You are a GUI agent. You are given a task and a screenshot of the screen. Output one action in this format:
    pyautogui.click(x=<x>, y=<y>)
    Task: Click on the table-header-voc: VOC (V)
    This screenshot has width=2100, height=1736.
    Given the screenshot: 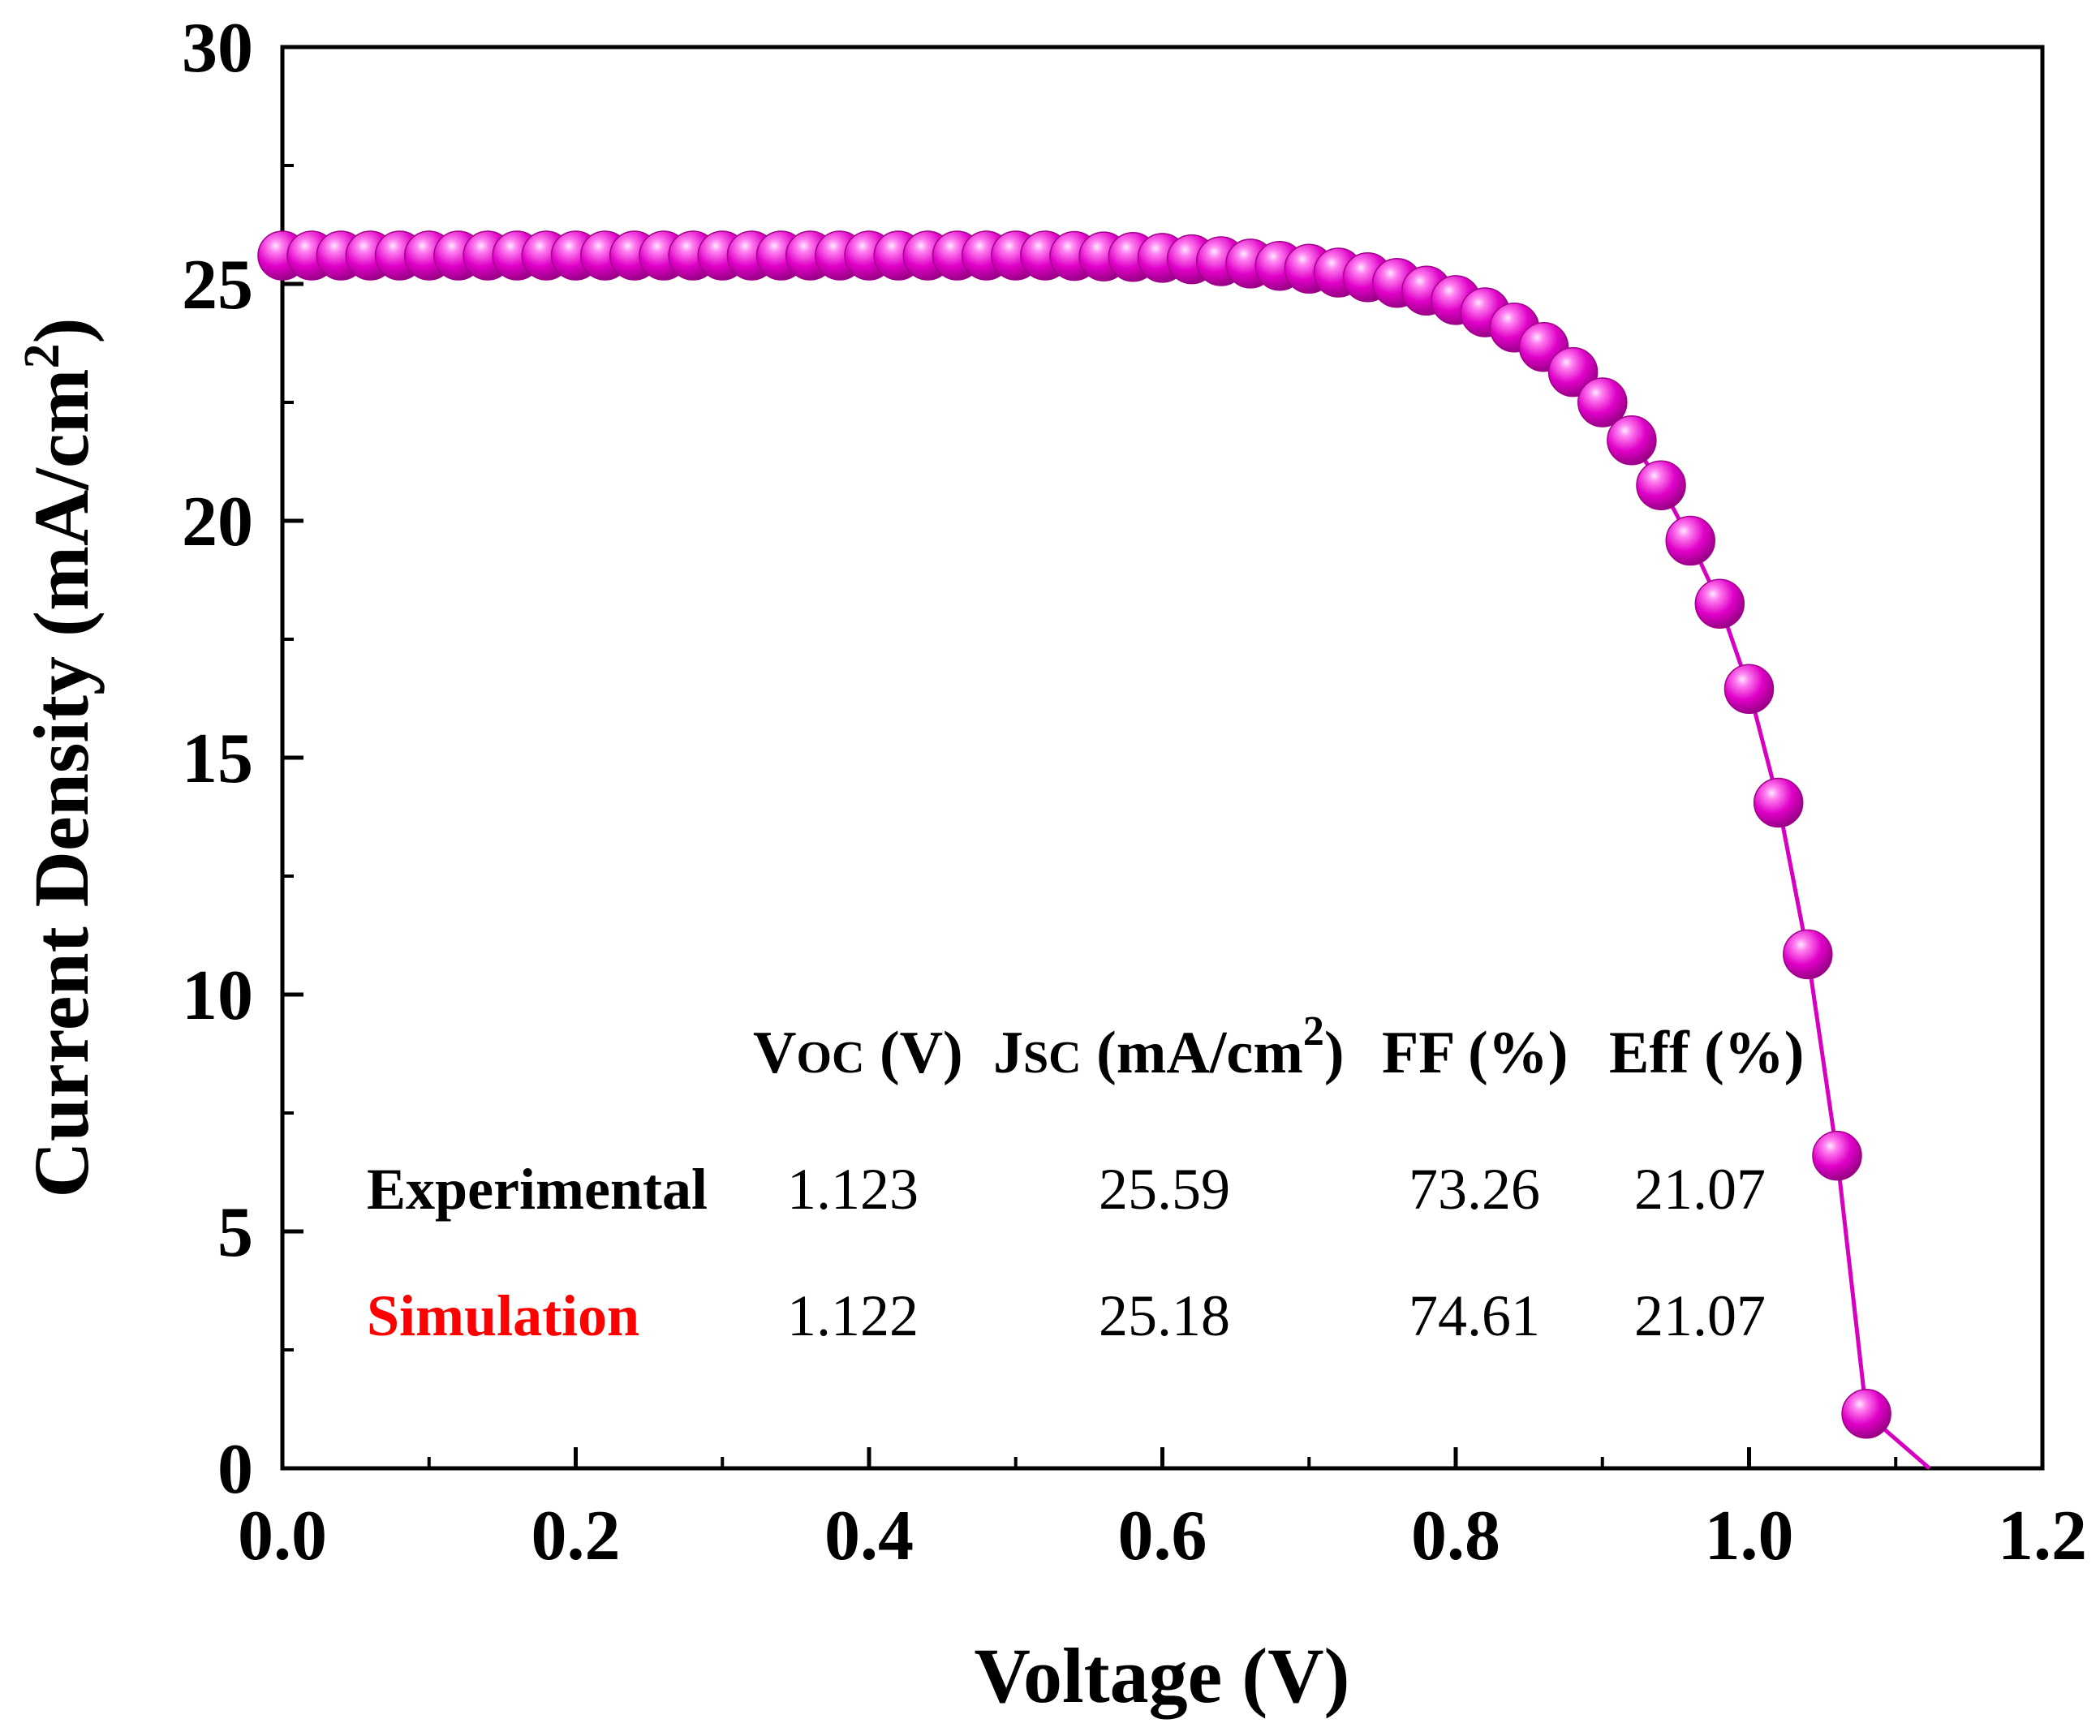 What is the action you would take?
    pyautogui.click(x=858, y=1053)
    